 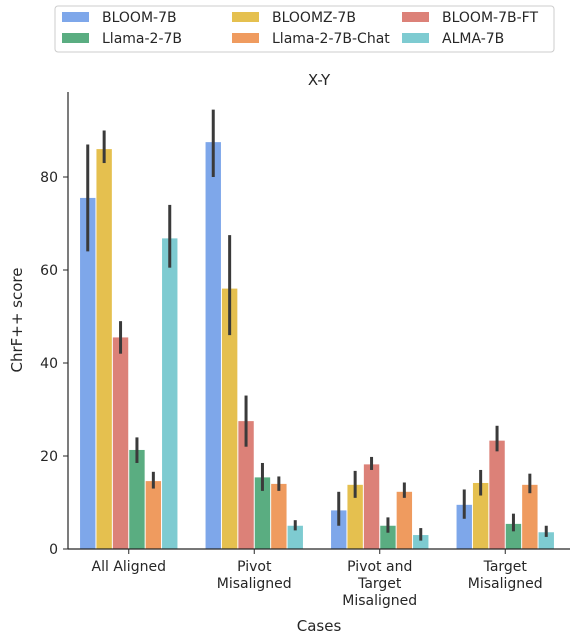 What do you see at coordinates (319, 626) in the screenshot?
I see `x-axis-title: Cases` at bounding box center [319, 626].